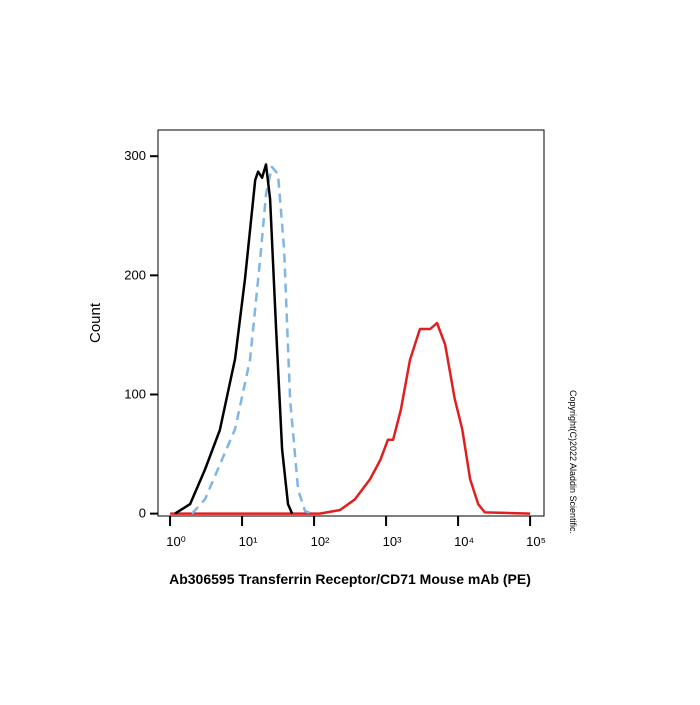  Describe the element at coordinates (142, 513) in the screenshot. I see `y-tick-label: 0` at that location.